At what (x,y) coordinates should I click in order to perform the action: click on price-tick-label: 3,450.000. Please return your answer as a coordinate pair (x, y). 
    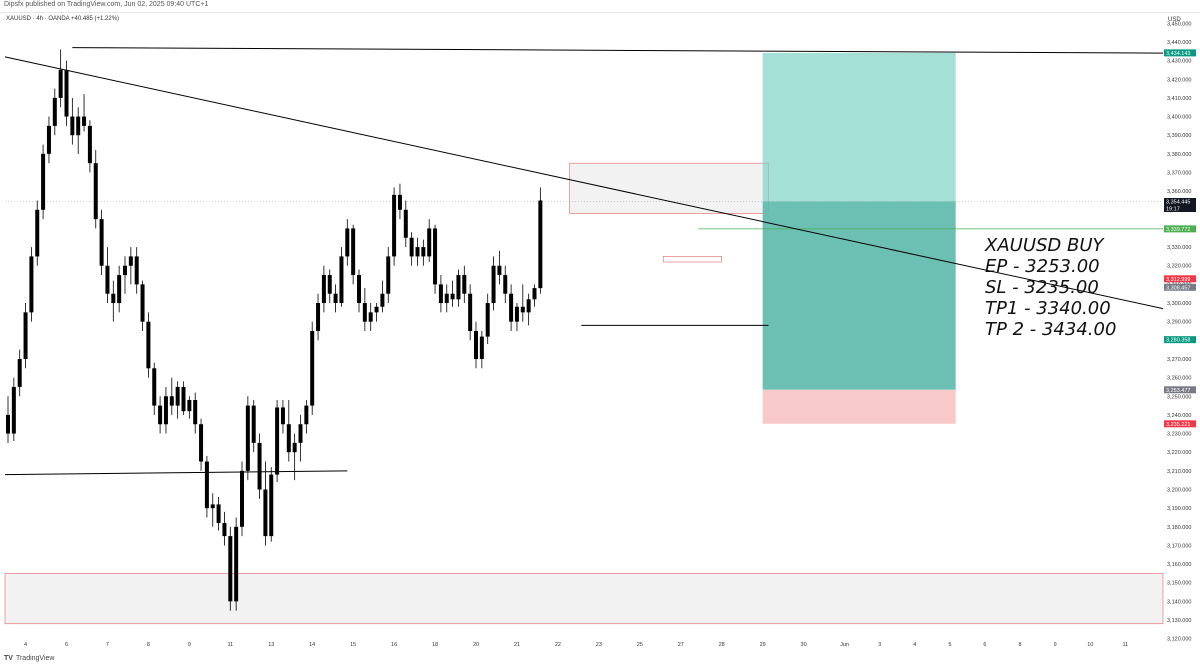
    Looking at the image, I should click on (1179, 24).